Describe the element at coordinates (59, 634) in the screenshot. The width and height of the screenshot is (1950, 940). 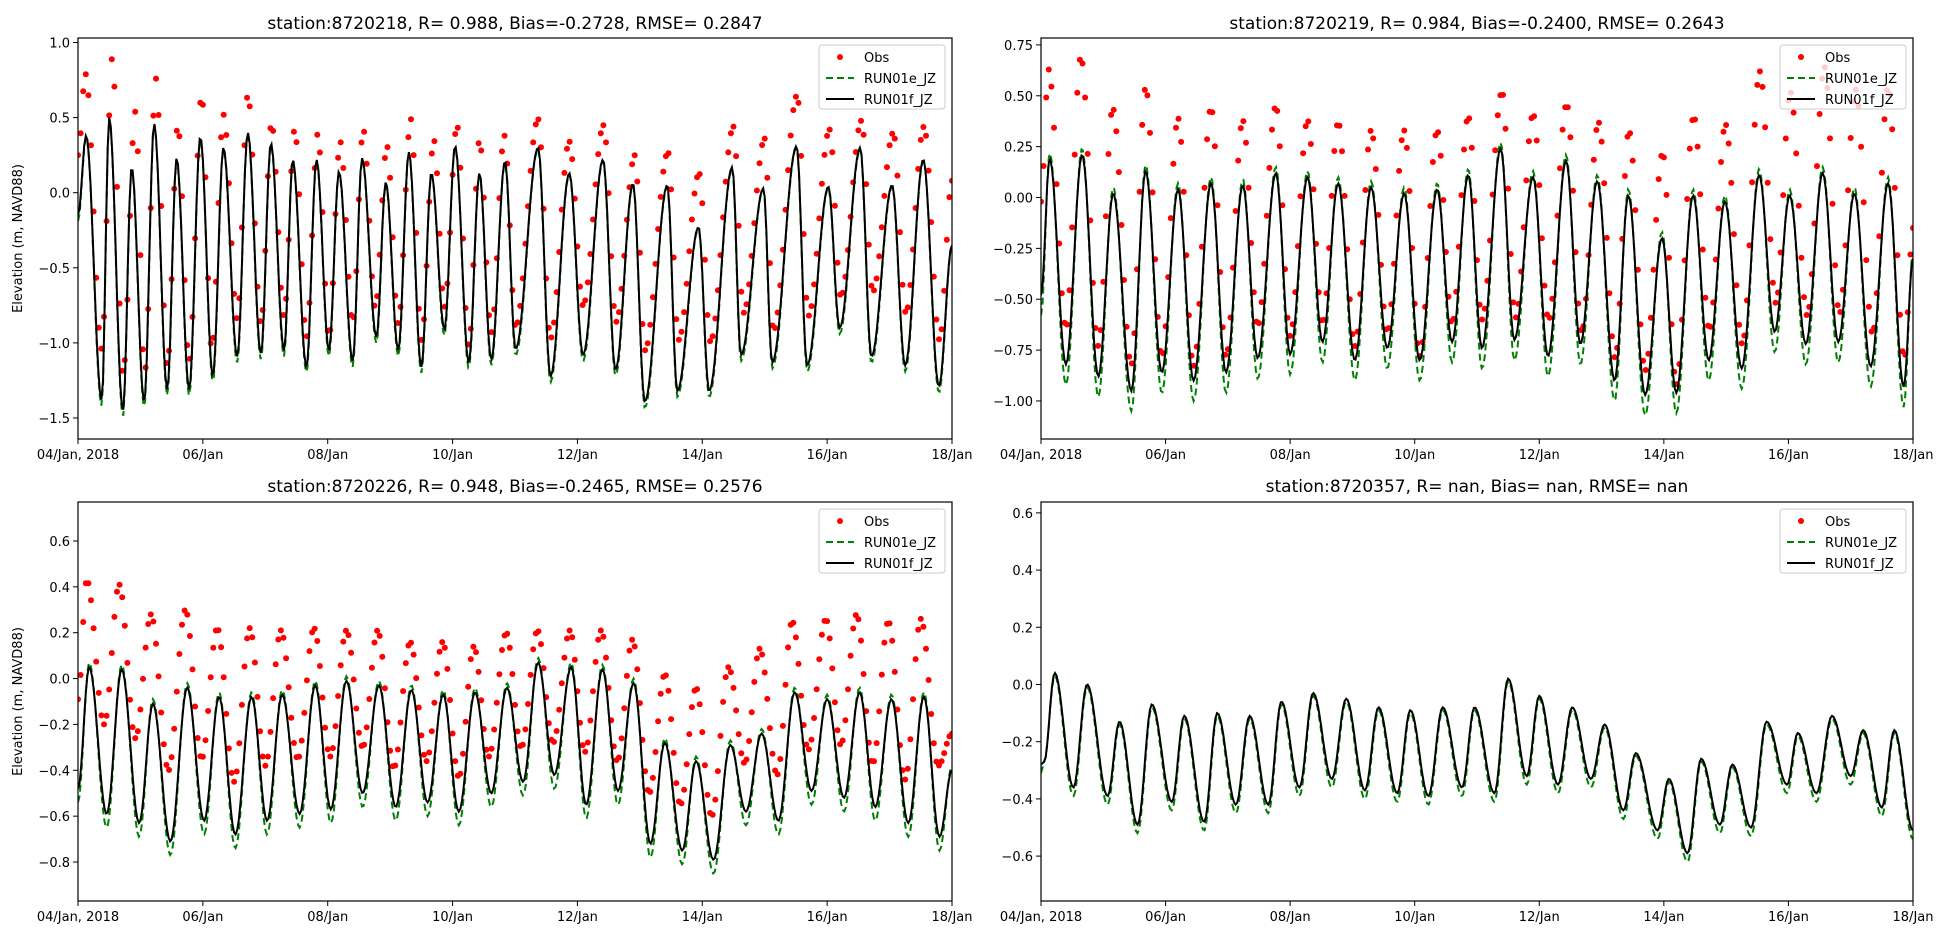
I see `y-tick-label: 0.2` at that location.